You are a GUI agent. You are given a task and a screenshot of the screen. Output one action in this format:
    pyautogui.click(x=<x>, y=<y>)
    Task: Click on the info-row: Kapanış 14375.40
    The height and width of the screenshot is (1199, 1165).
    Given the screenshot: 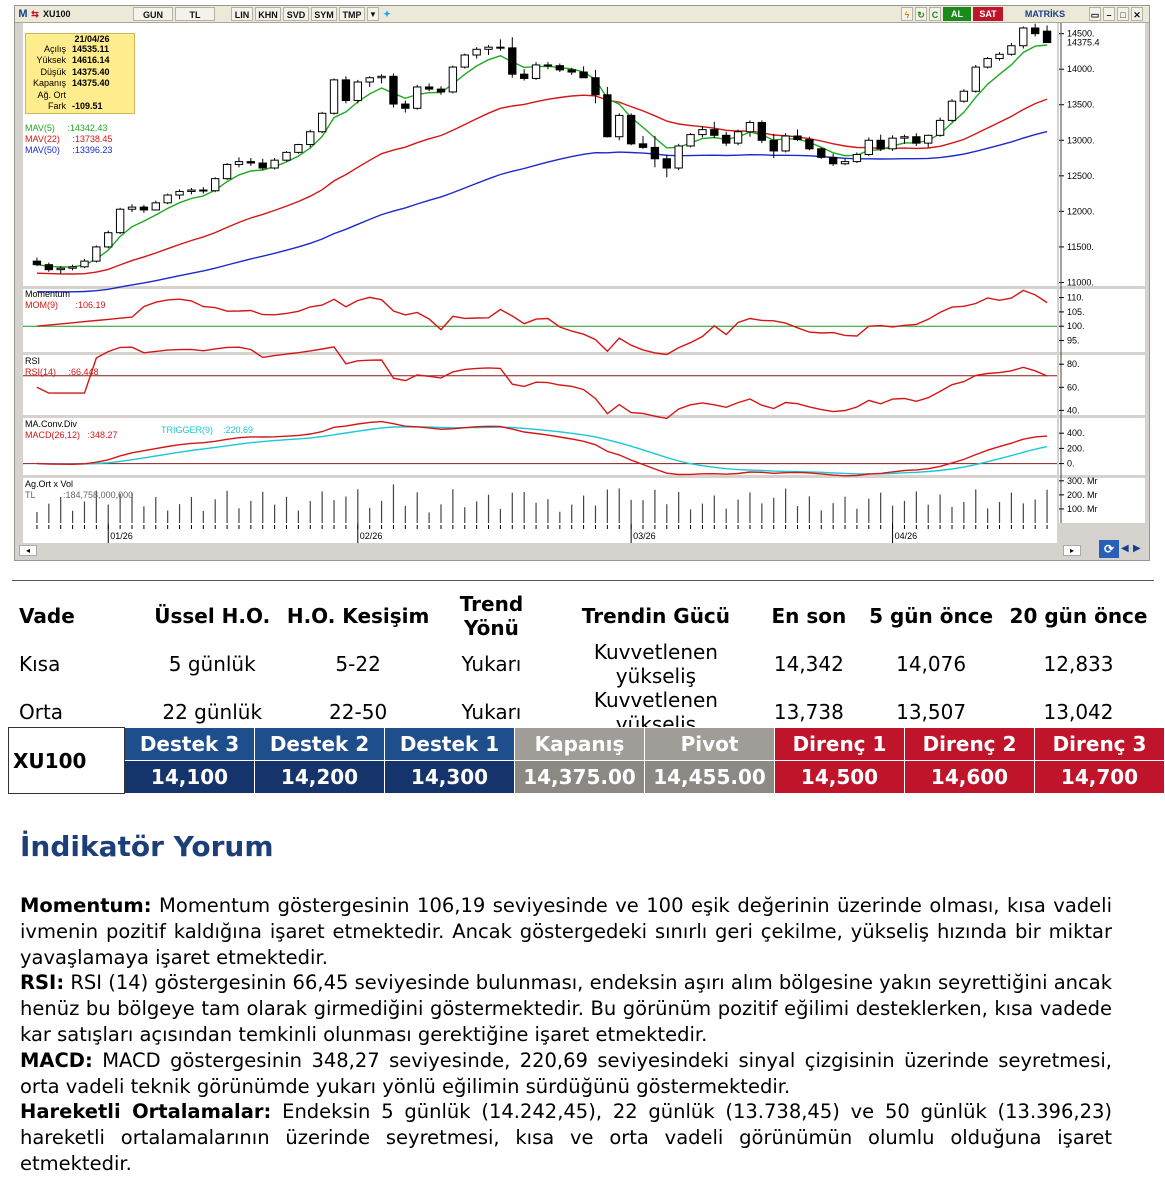 What is the action you would take?
    pyautogui.click(x=71, y=83)
    